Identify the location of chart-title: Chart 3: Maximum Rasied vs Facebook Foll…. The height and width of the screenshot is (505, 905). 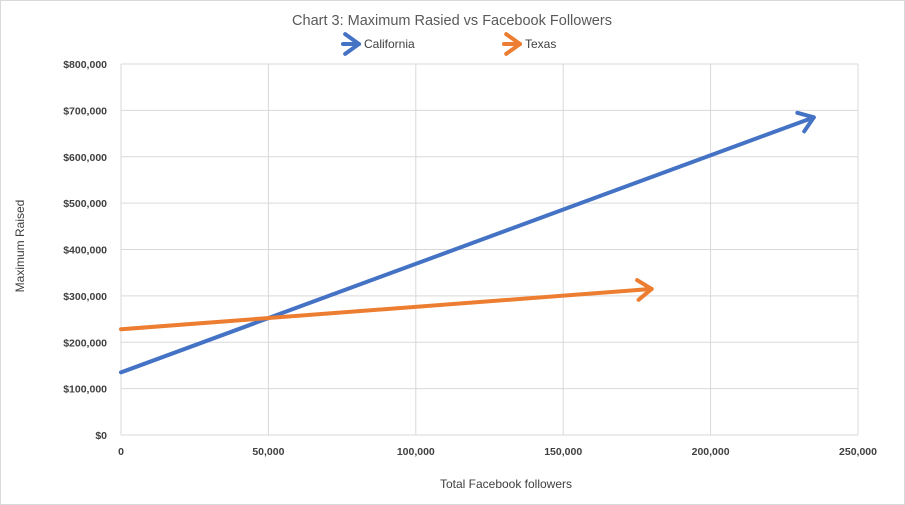
(452, 21).